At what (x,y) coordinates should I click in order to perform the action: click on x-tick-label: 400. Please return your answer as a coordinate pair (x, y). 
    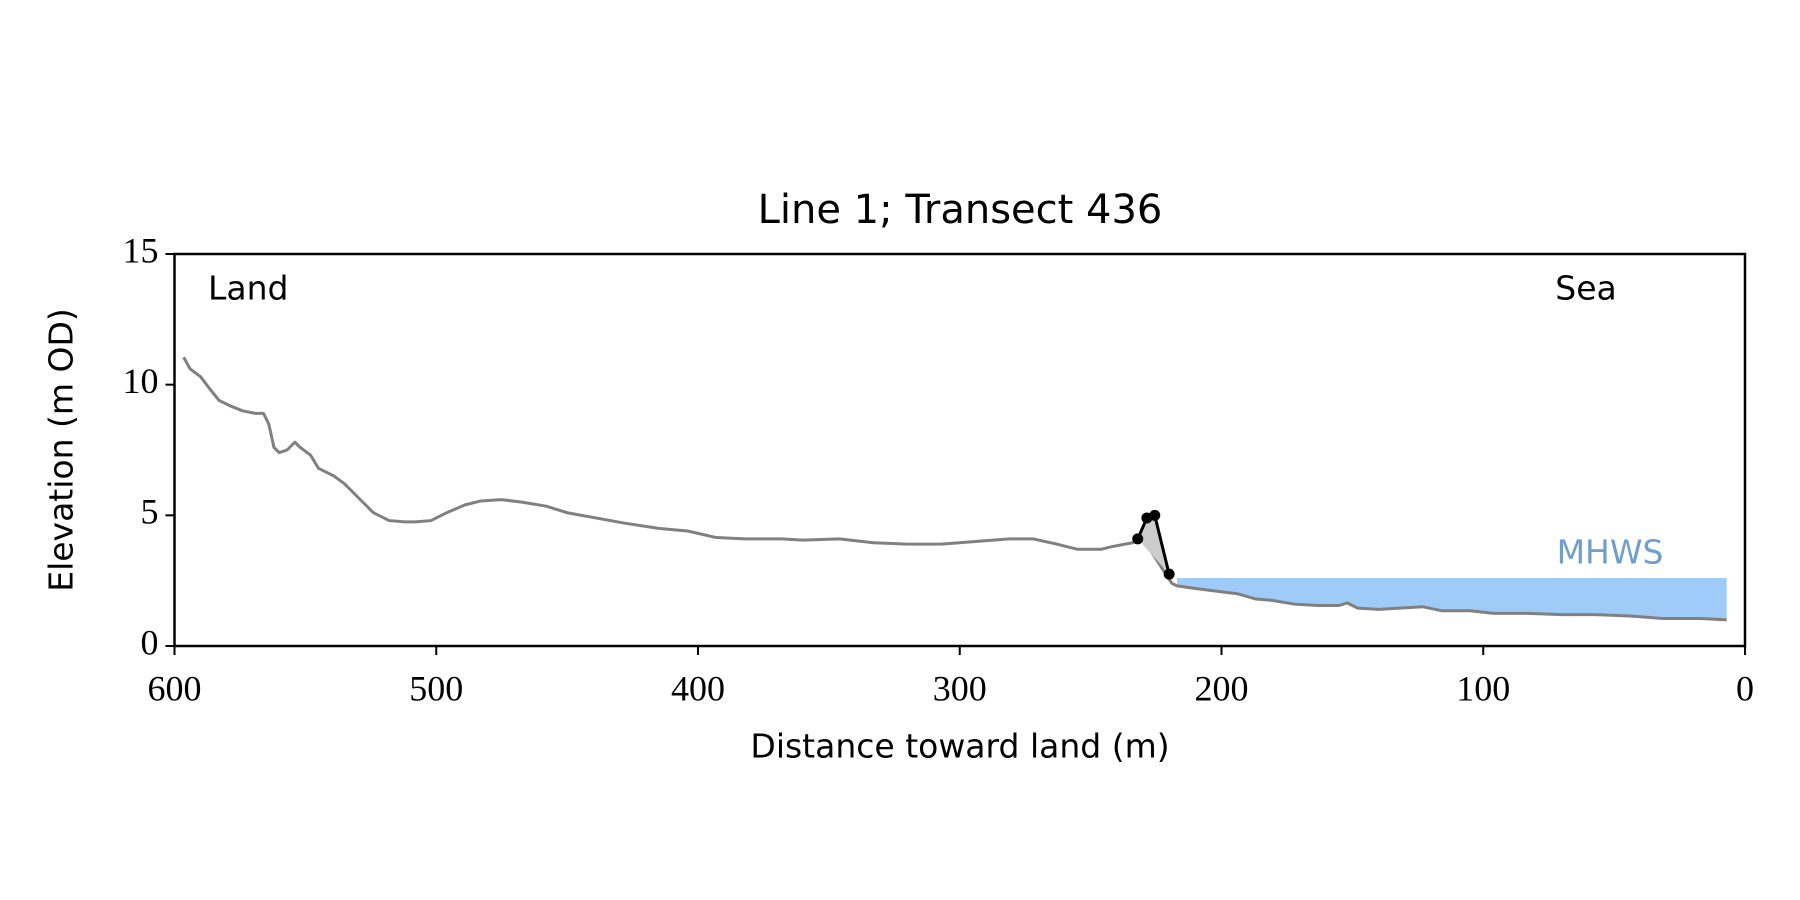
    Looking at the image, I should click on (698, 688).